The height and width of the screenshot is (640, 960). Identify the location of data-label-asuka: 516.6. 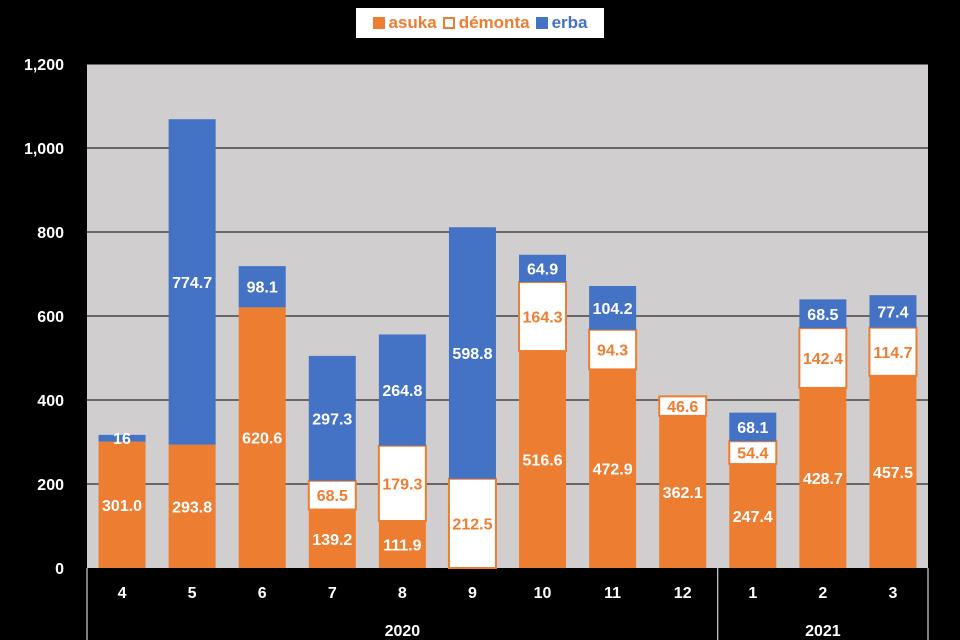
(543, 461).